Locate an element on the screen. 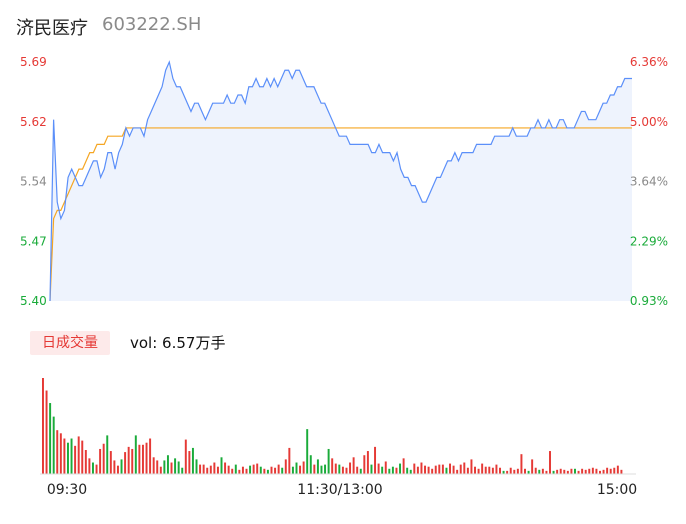 Image resolution: width=686 pixels, height=524 pixels. stock-name: 济民医疗 is located at coordinates (52, 28).